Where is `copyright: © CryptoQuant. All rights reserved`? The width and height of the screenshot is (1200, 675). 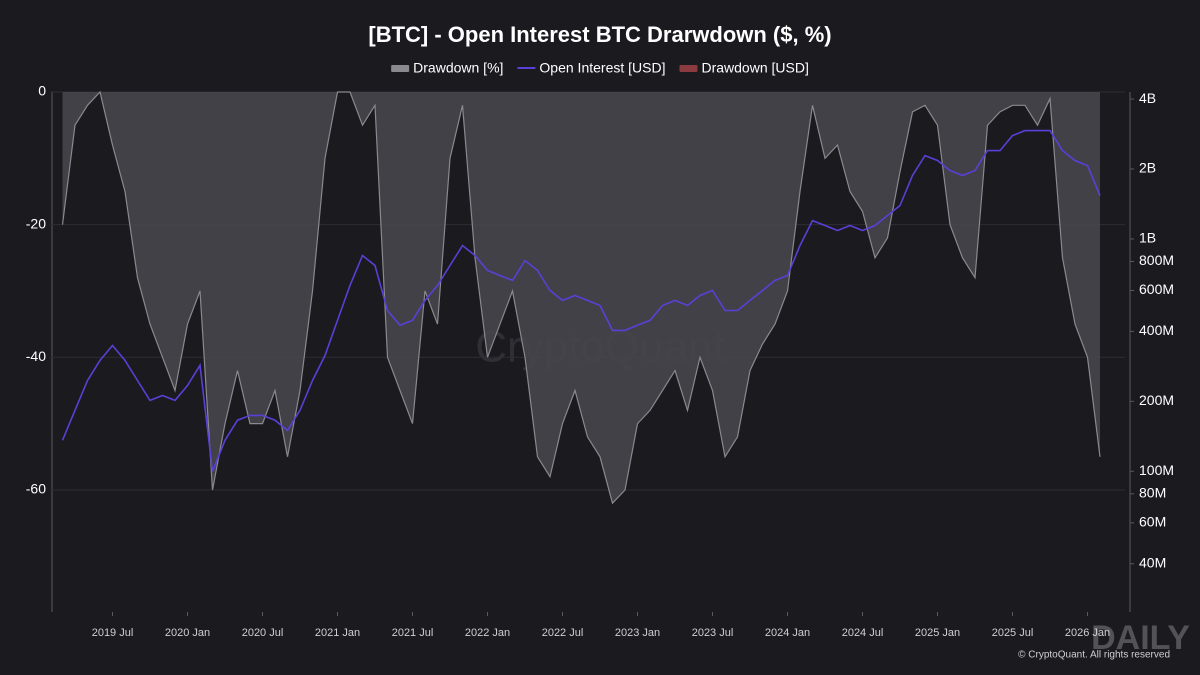
copyright: © CryptoQuant. All rights reserved is located at coordinates (1094, 655).